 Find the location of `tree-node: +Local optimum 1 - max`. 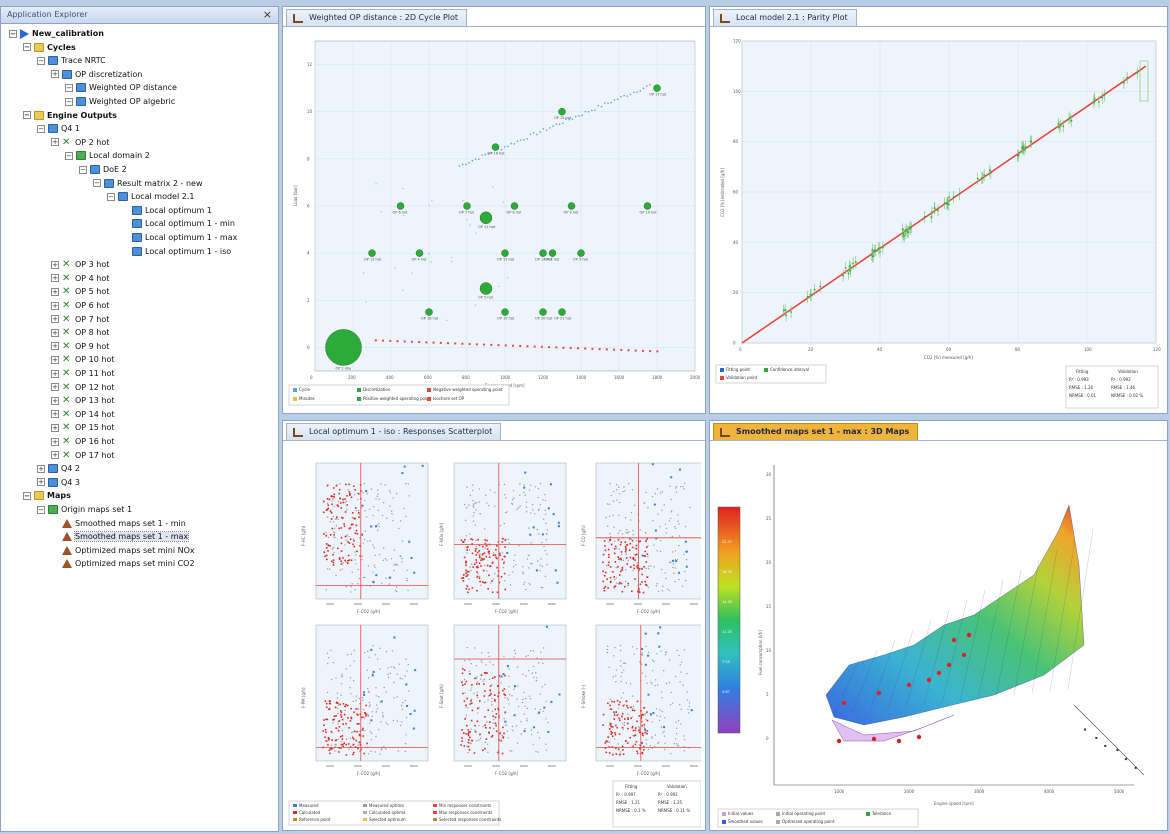

tree-node: +Local optimum 1 - max is located at coordinates (179, 237).